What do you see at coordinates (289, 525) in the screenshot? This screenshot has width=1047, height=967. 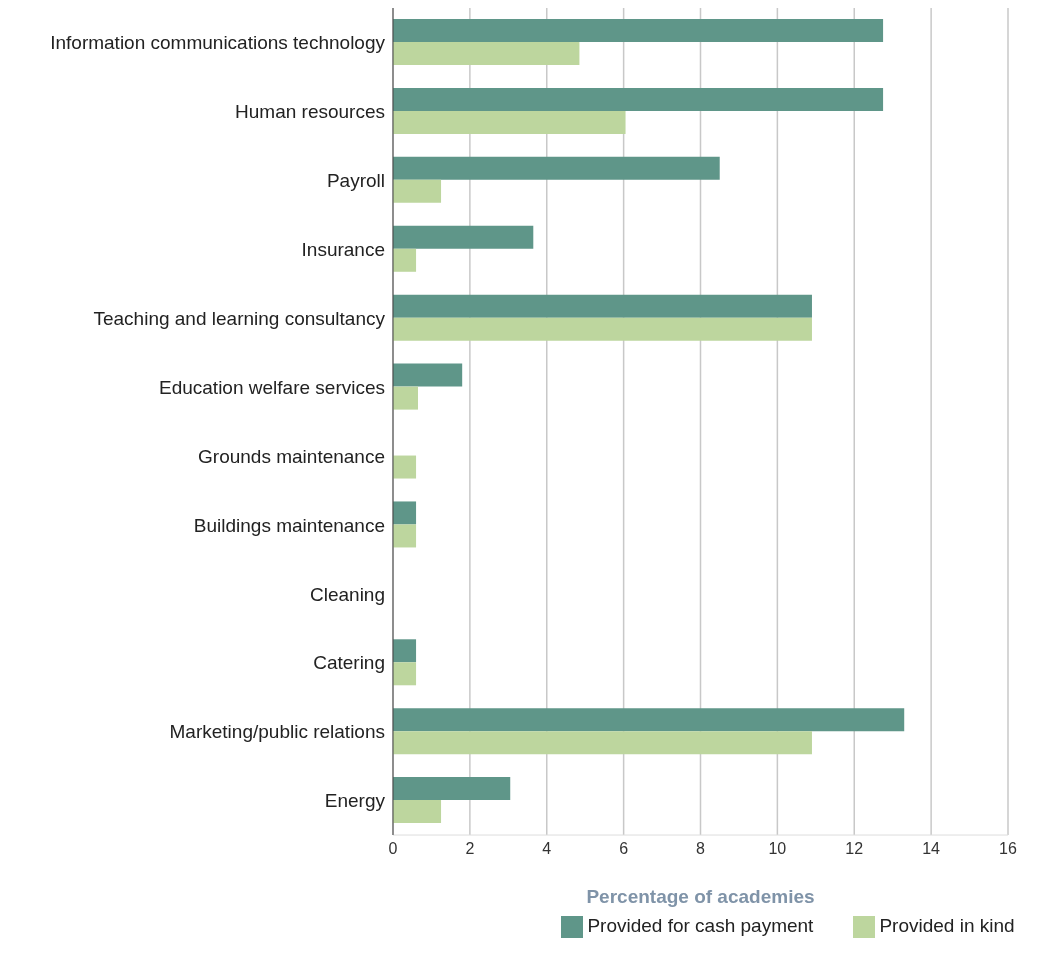 I see `y-tick-label: Buildings maintenance` at bounding box center [289, 525].